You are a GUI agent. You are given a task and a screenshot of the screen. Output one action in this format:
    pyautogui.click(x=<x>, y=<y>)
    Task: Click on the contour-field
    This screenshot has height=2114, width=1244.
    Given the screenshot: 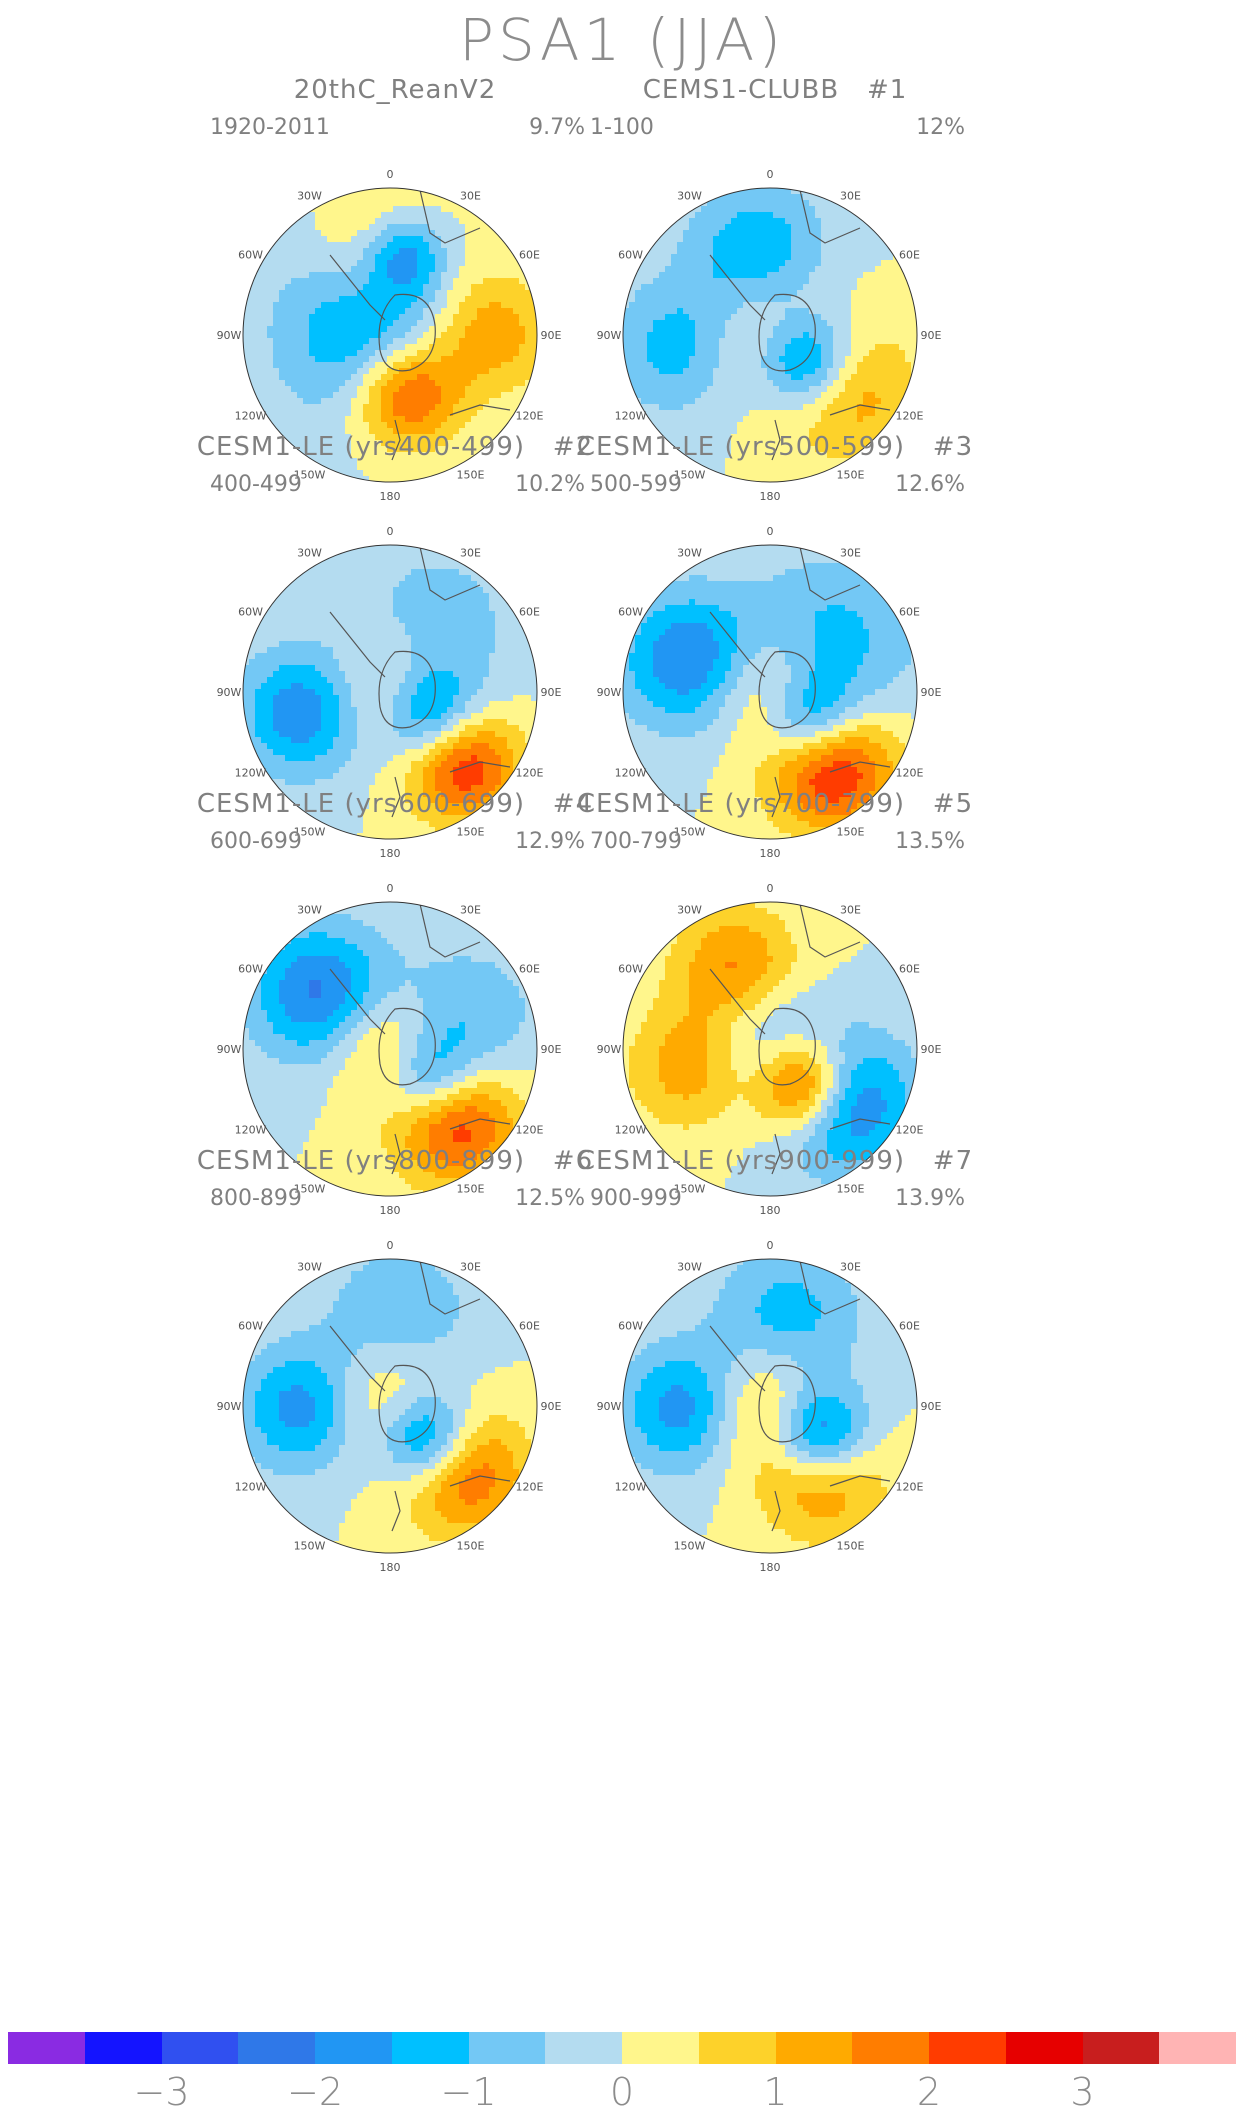 What is the action you would take?
    pyautogui.click(x=770, y=1406)
    